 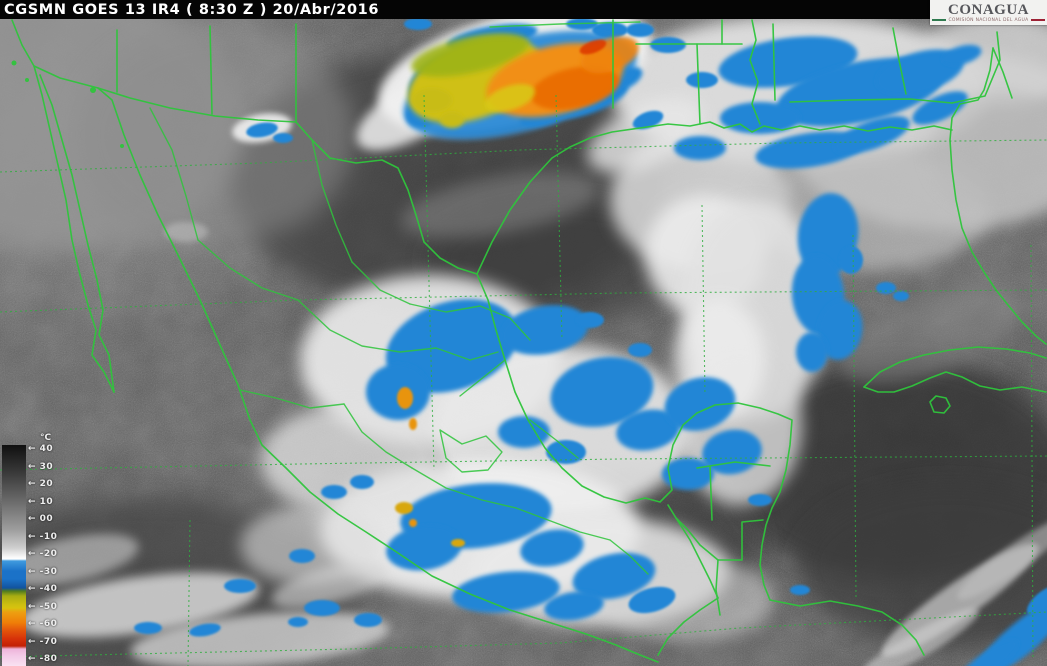 I want to click on scale-unit-label: °C, so click(x=46, y=438).